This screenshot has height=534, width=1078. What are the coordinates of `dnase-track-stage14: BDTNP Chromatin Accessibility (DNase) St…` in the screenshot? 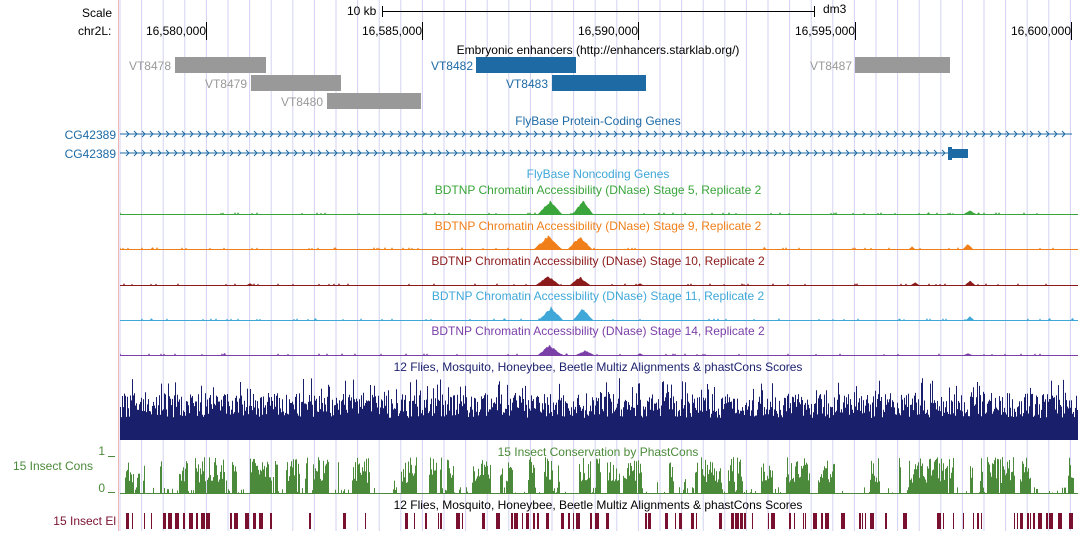 It's located at (599, 340).